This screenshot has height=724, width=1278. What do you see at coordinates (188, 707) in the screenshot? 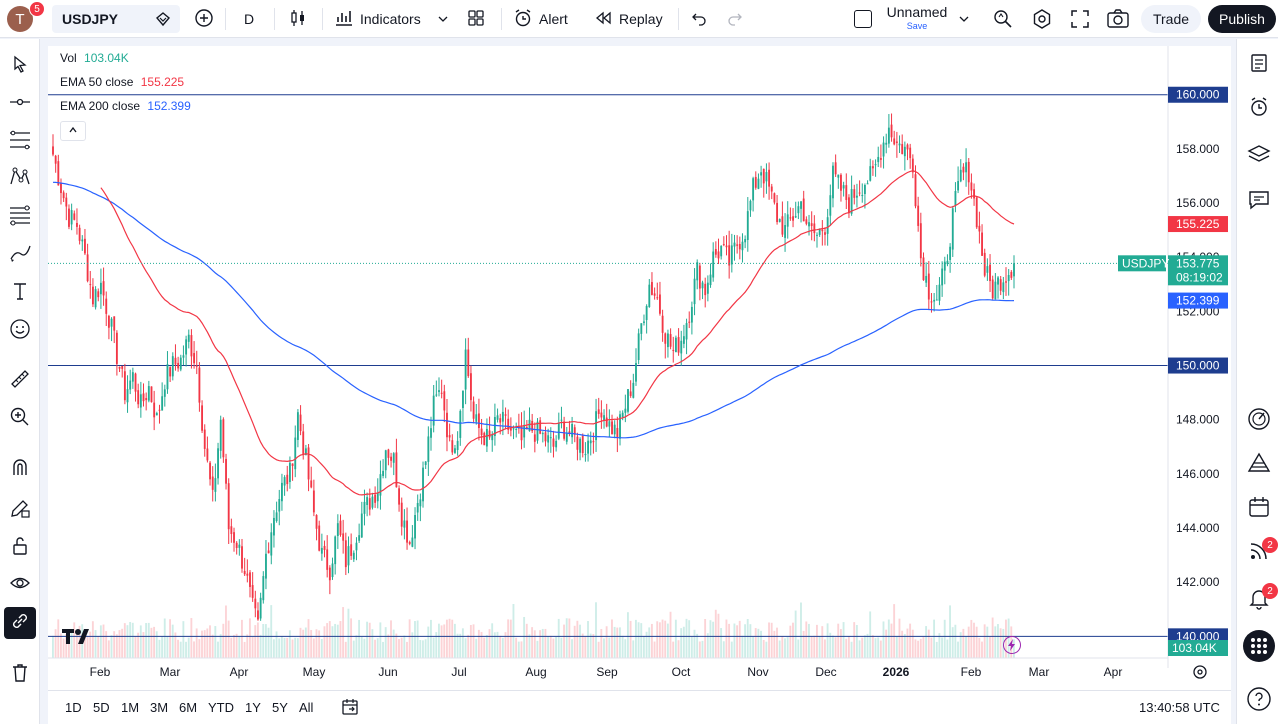
I see `range-6m: 6M` at bounding box center [188, 707].